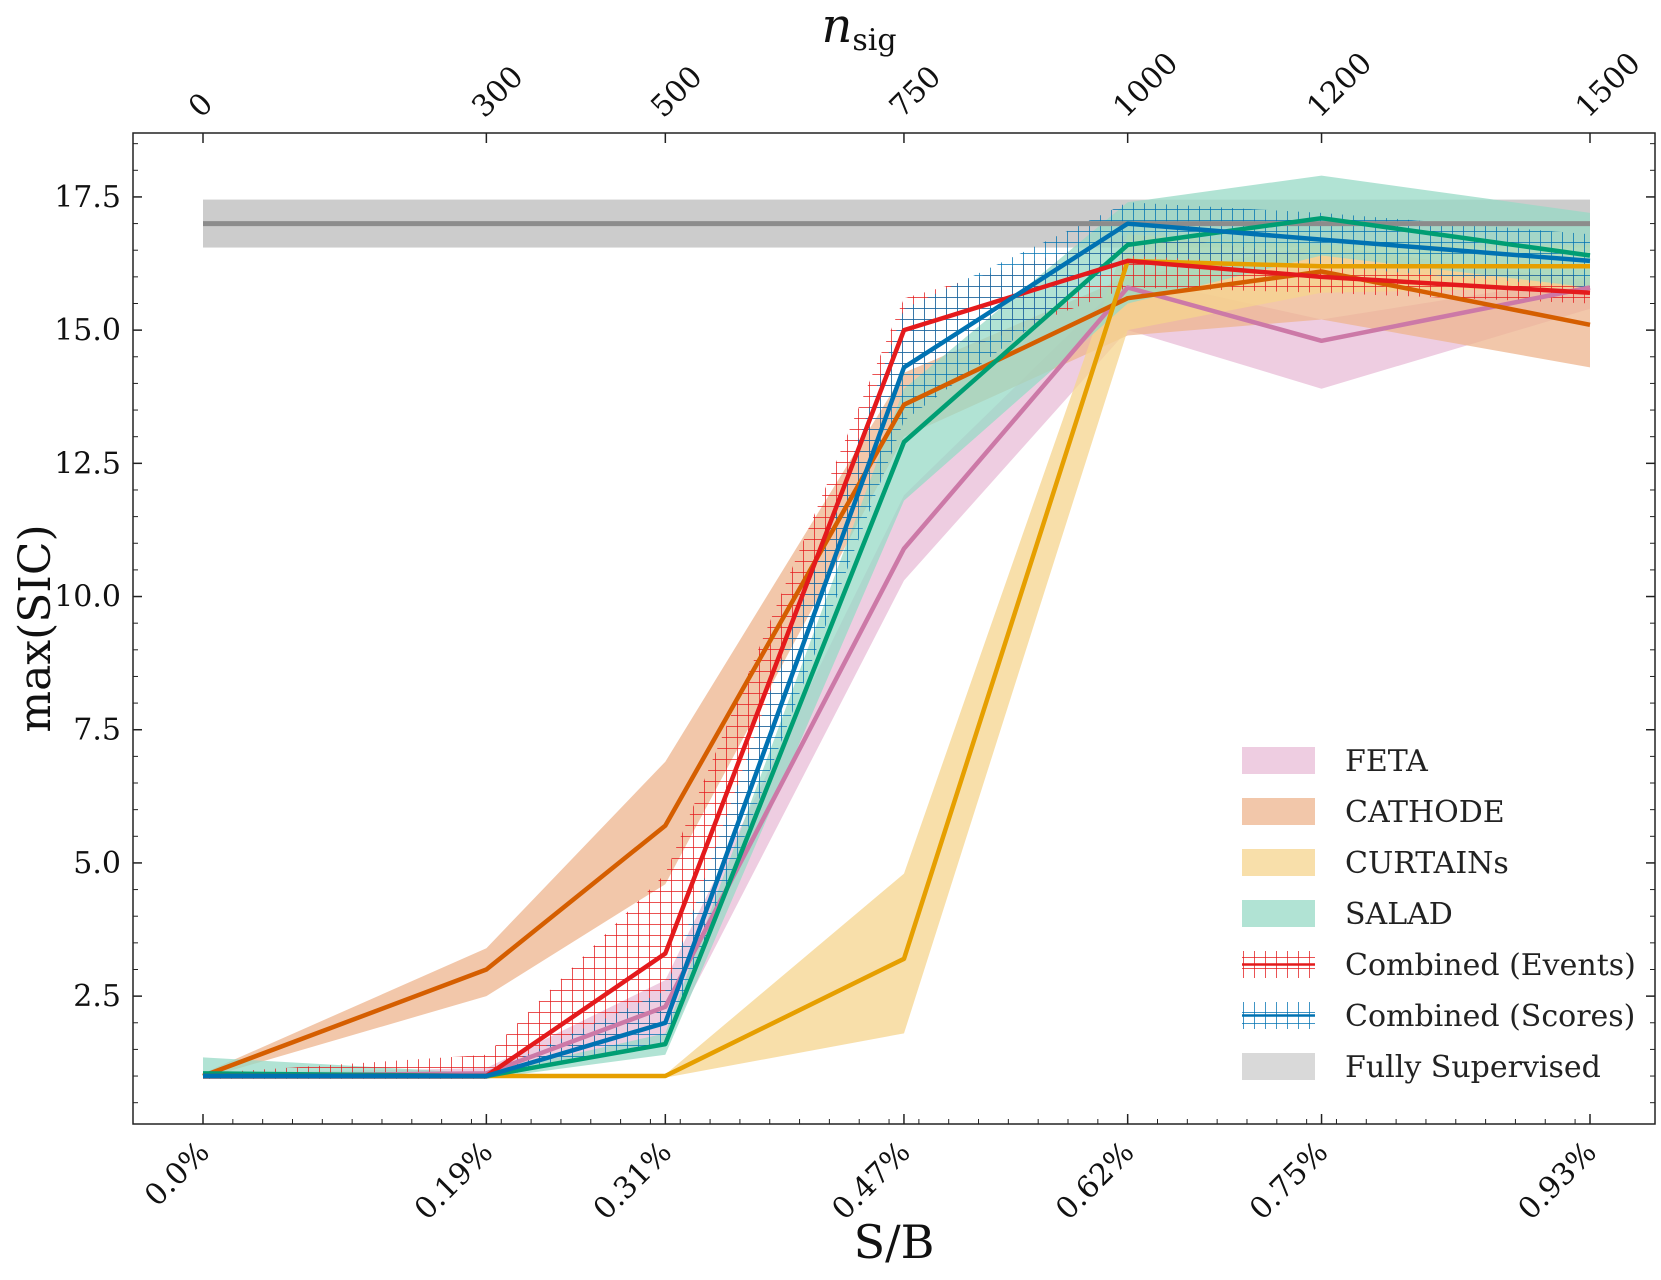  I want to click on legend-label-salad: SALAD, so click(1399, 914).